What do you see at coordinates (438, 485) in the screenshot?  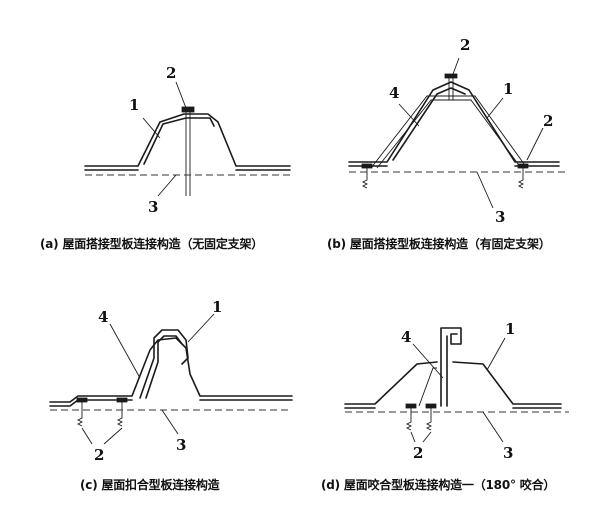 I see `panel-d-caption: (d) 屋面咬合型板连接构造一（180° 咬合）` at bounding box center [438, 485].